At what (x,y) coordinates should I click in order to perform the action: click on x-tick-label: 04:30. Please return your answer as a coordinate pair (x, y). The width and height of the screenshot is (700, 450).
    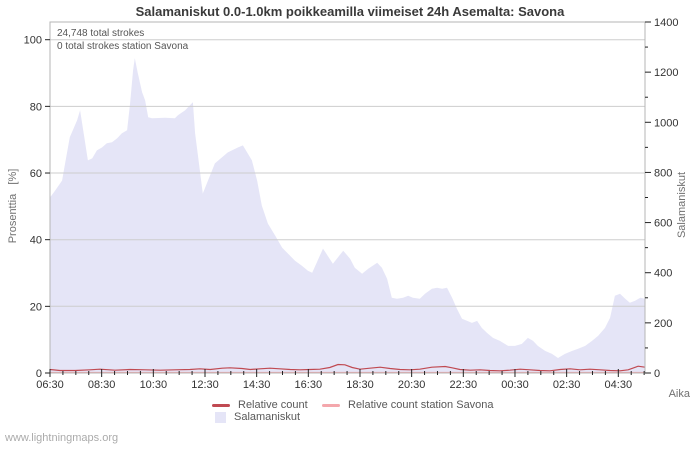
    Looking at the image, I should click on (619, 385).